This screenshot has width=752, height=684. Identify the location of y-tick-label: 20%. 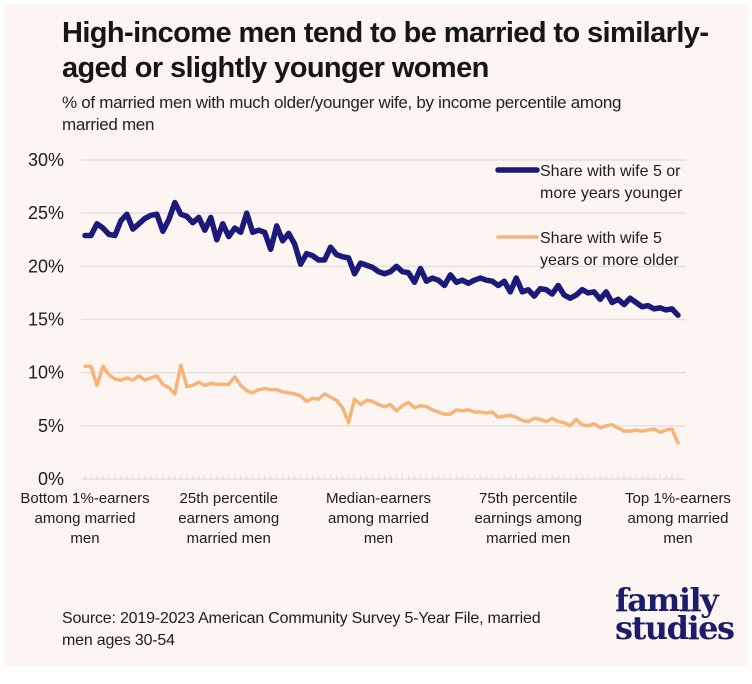
(46, 266).